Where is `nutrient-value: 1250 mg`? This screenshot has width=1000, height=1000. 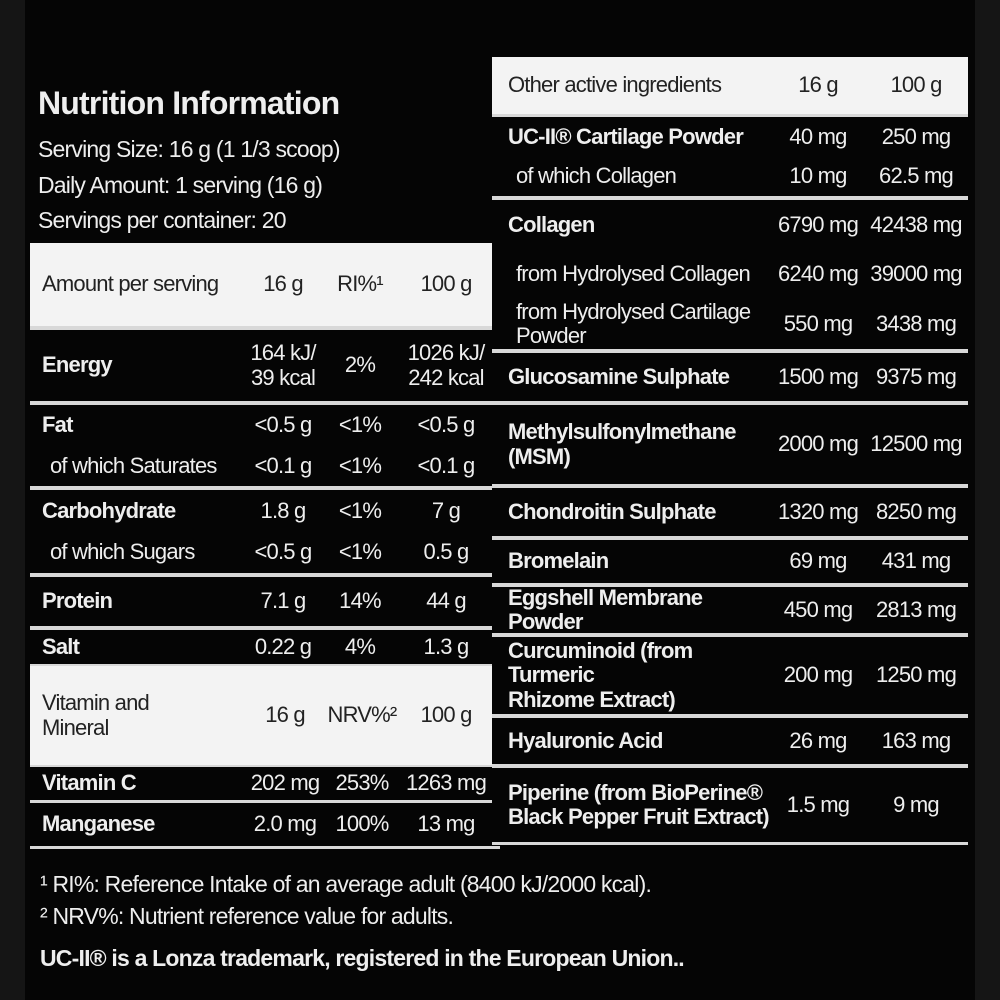
nutrient-value: 1250 mg is located at coordinates (916, 675).